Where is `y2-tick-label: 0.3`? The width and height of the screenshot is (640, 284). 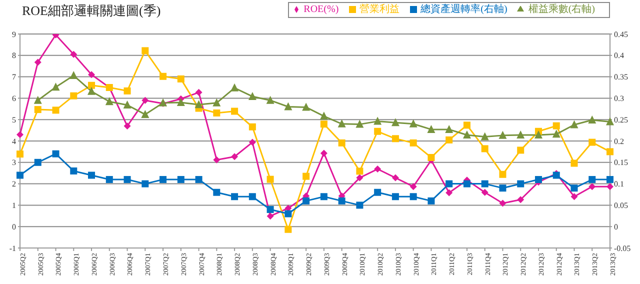
y2-tick-label: 0.3 is located at coordinates (619, 99).